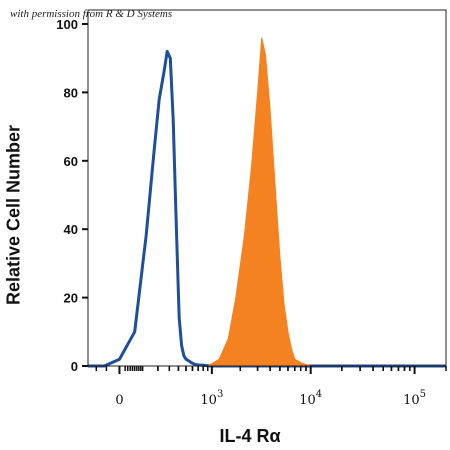 Image resolution: width=450 pixels, height=450 pixels. I want to click on y-tick-label: 40, so click(71, 229).